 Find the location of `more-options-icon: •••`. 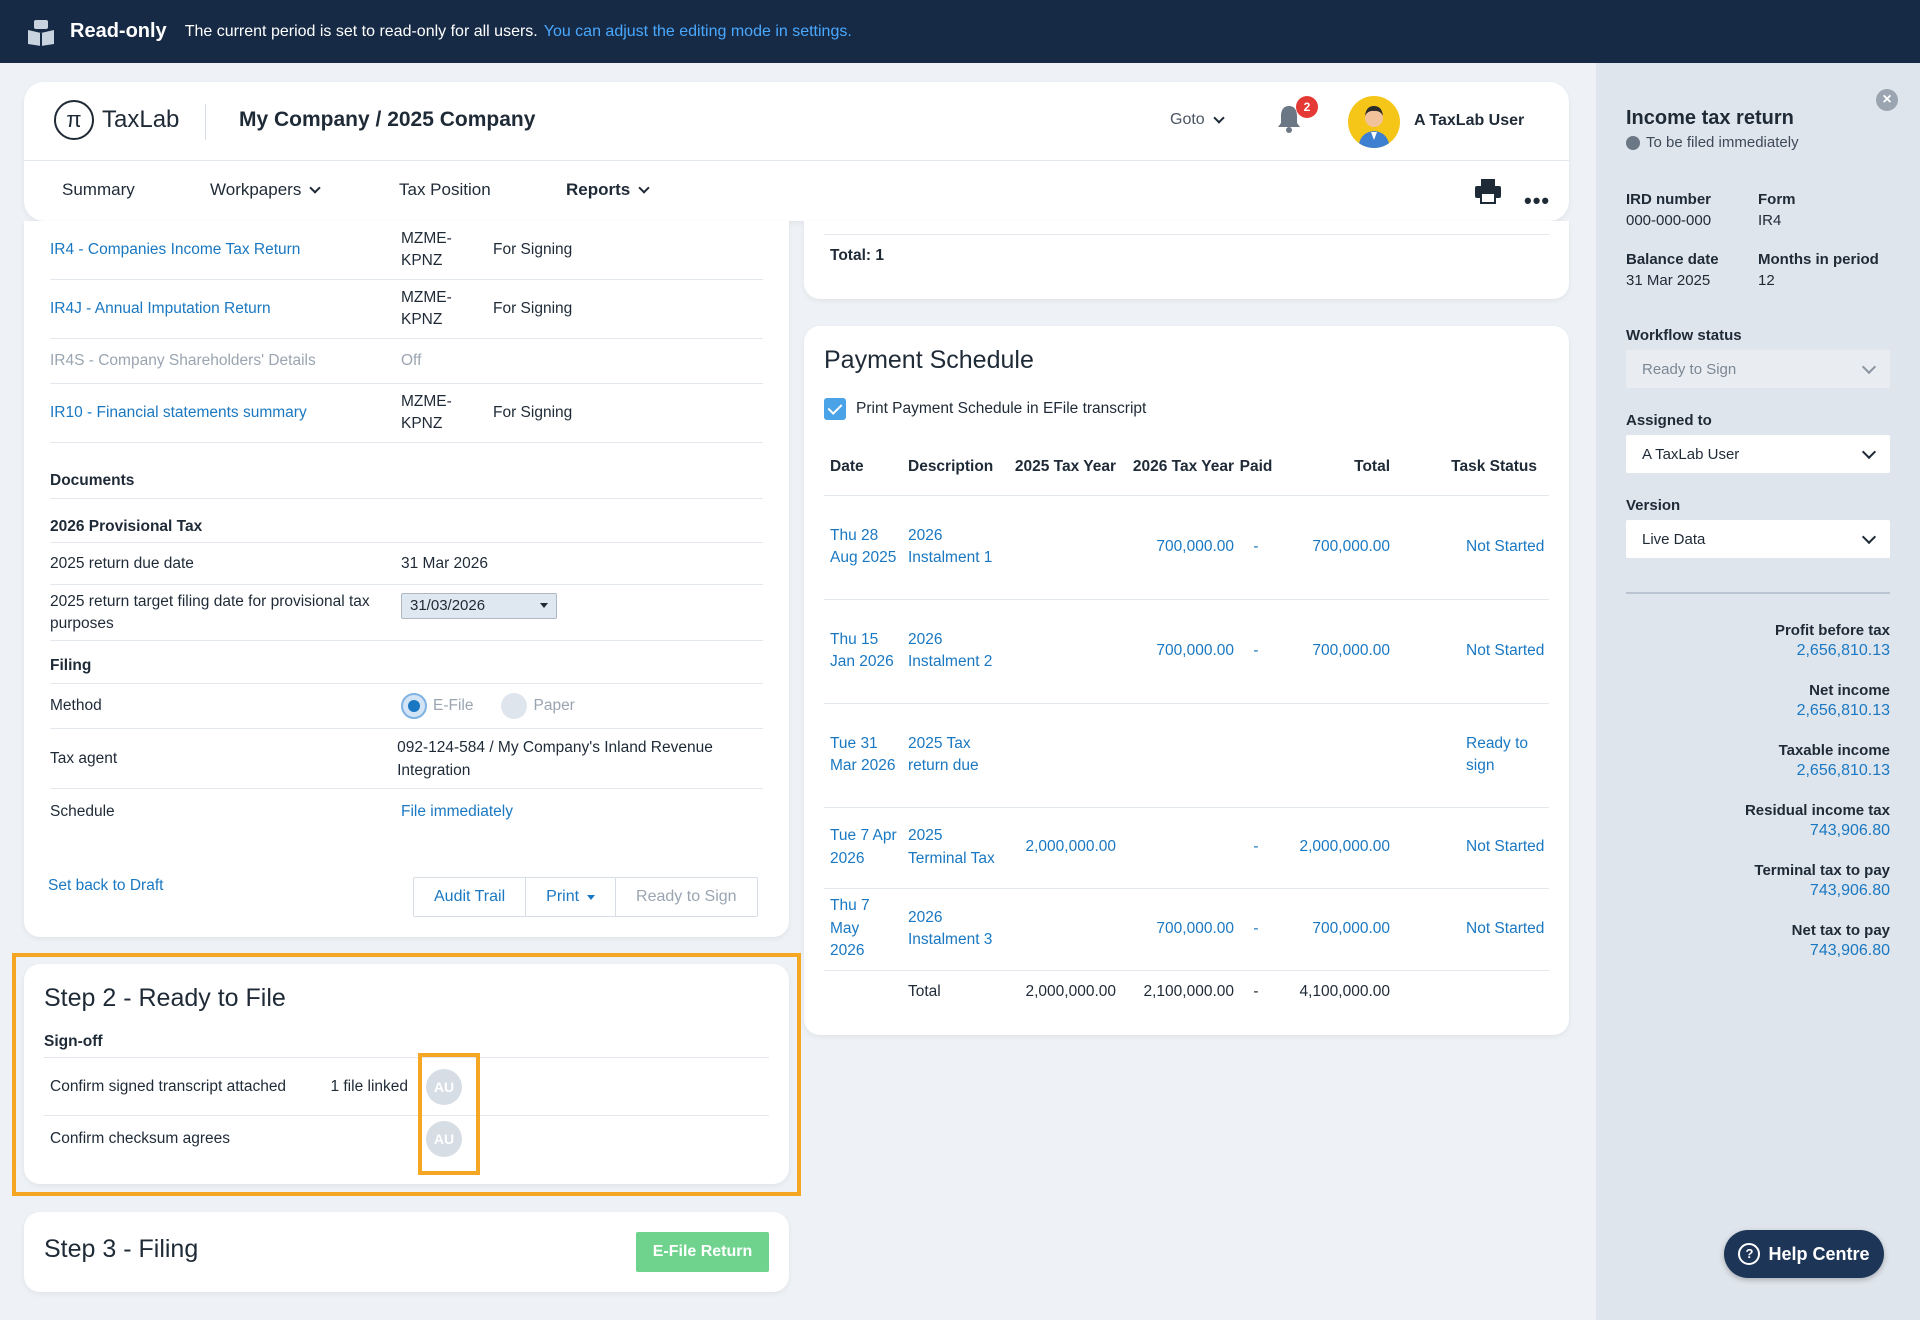

more-options-icon: ••• is located at coordinates (1537, 200).